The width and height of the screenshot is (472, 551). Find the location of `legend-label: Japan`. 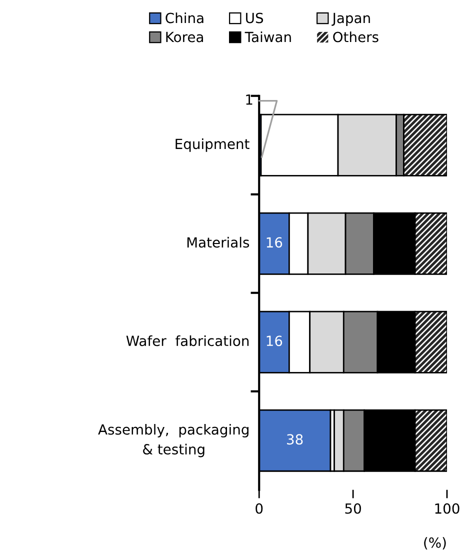

legend-label: Japan is located at coordinates (351, 19).